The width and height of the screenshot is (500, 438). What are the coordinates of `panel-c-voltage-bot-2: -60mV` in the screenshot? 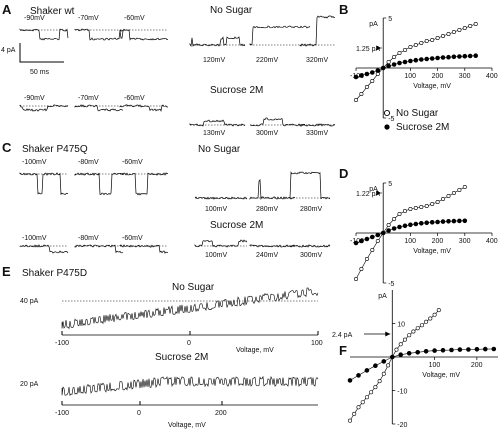 It's located at (132, 238).